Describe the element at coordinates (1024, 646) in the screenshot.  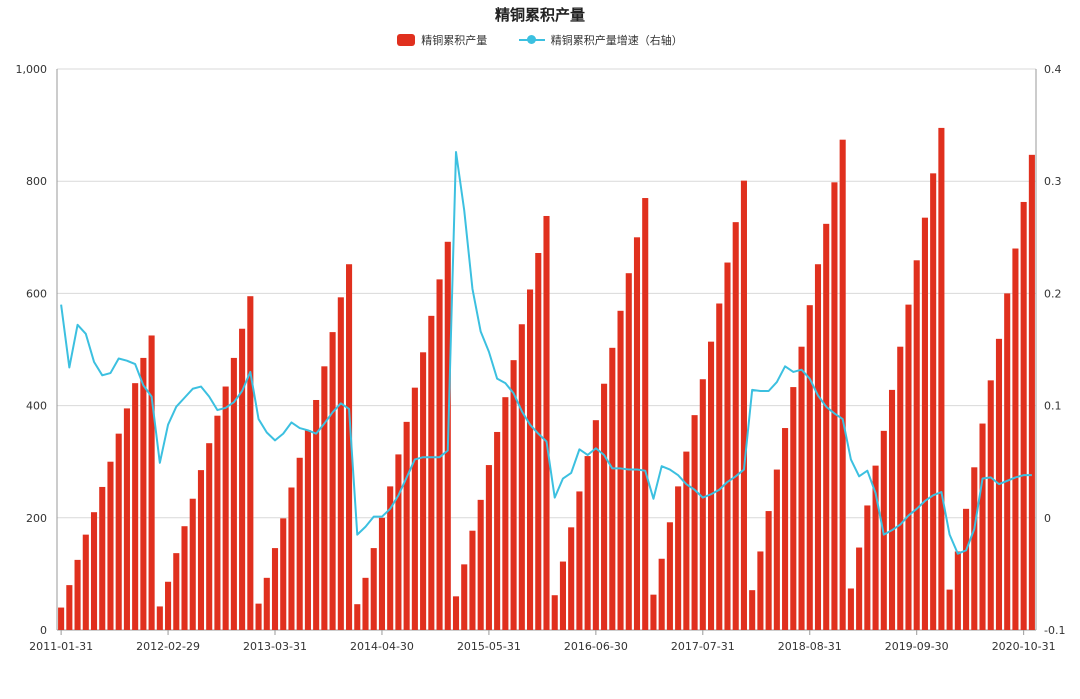
I see `x-tick-label: 2020-10-31` at that location.